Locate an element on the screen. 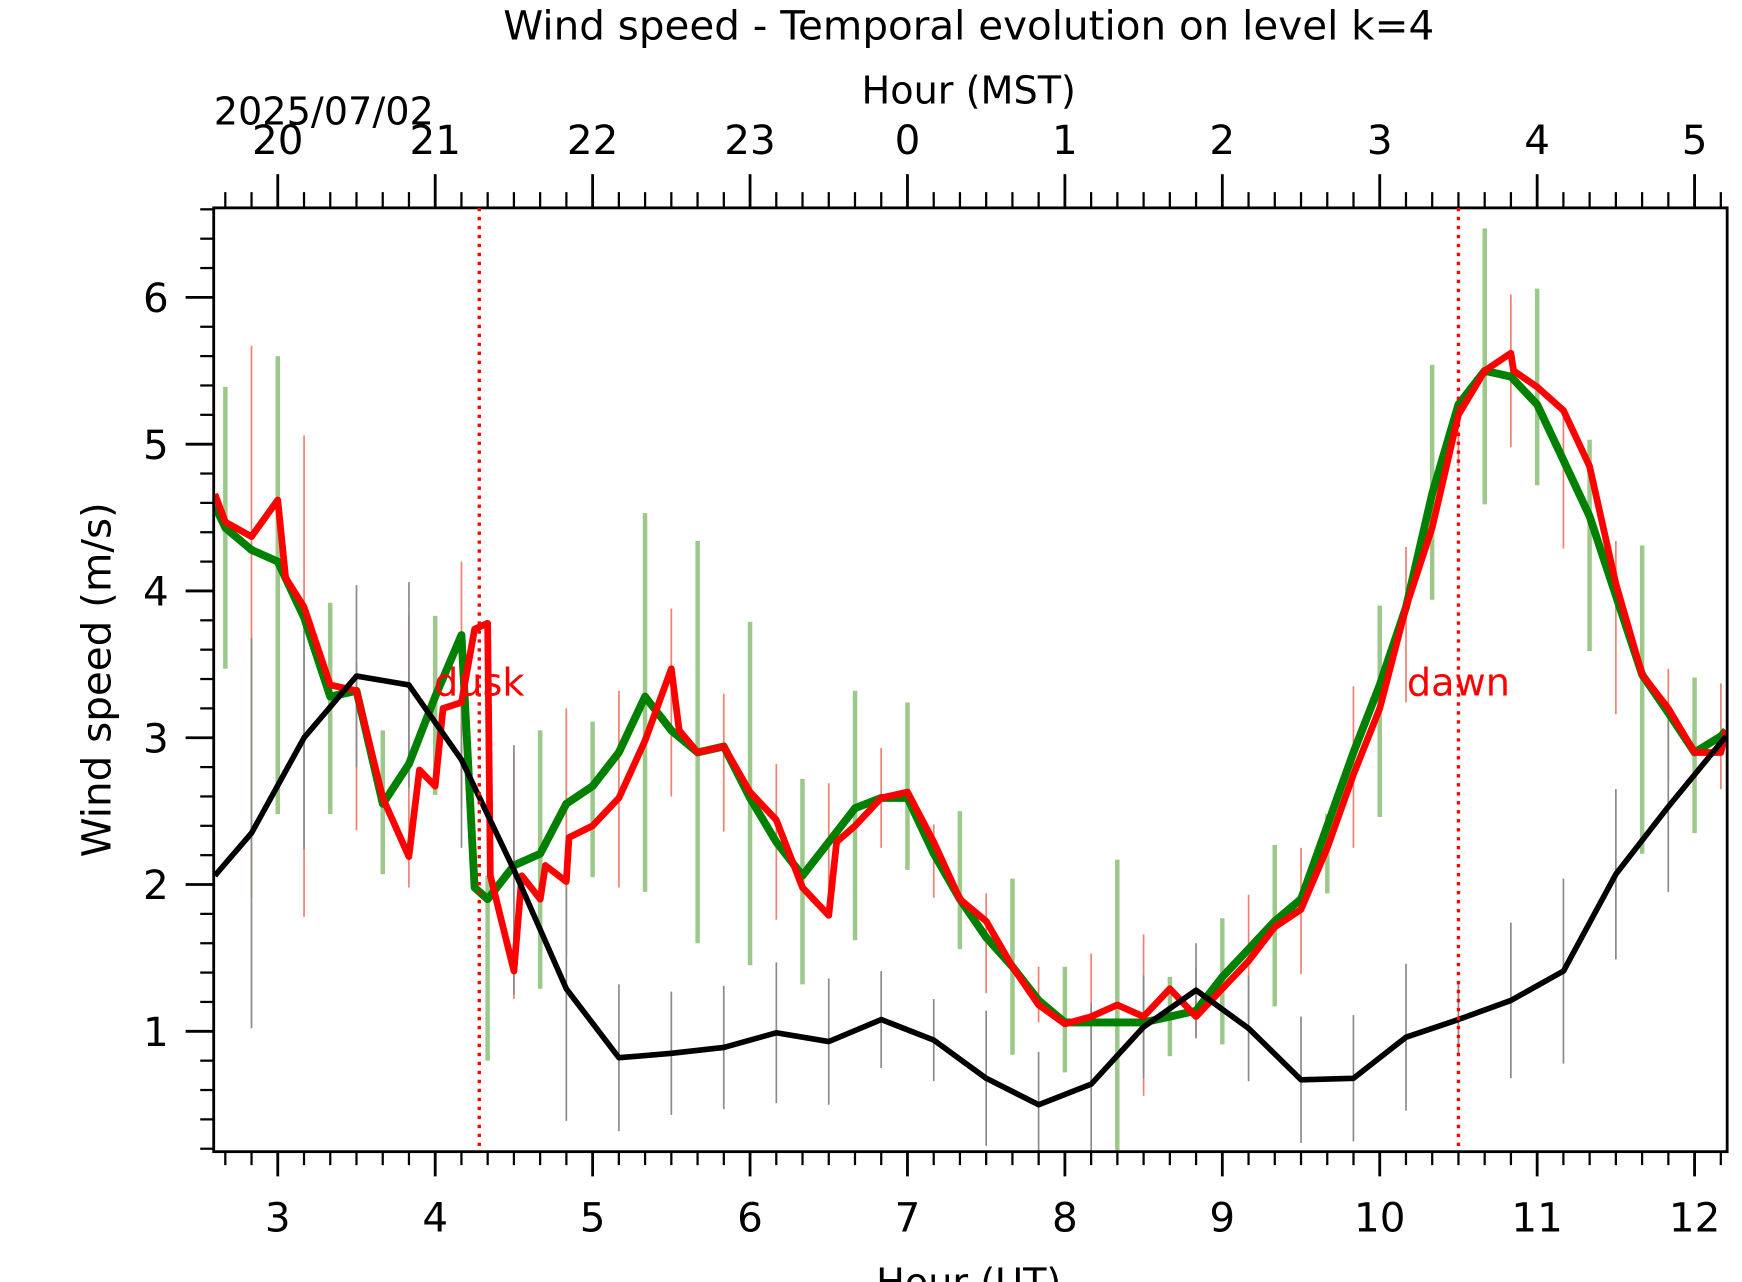 The image size is (1742, 1282). x-tick-label: 10 is located at coordinates (1379, 1217).